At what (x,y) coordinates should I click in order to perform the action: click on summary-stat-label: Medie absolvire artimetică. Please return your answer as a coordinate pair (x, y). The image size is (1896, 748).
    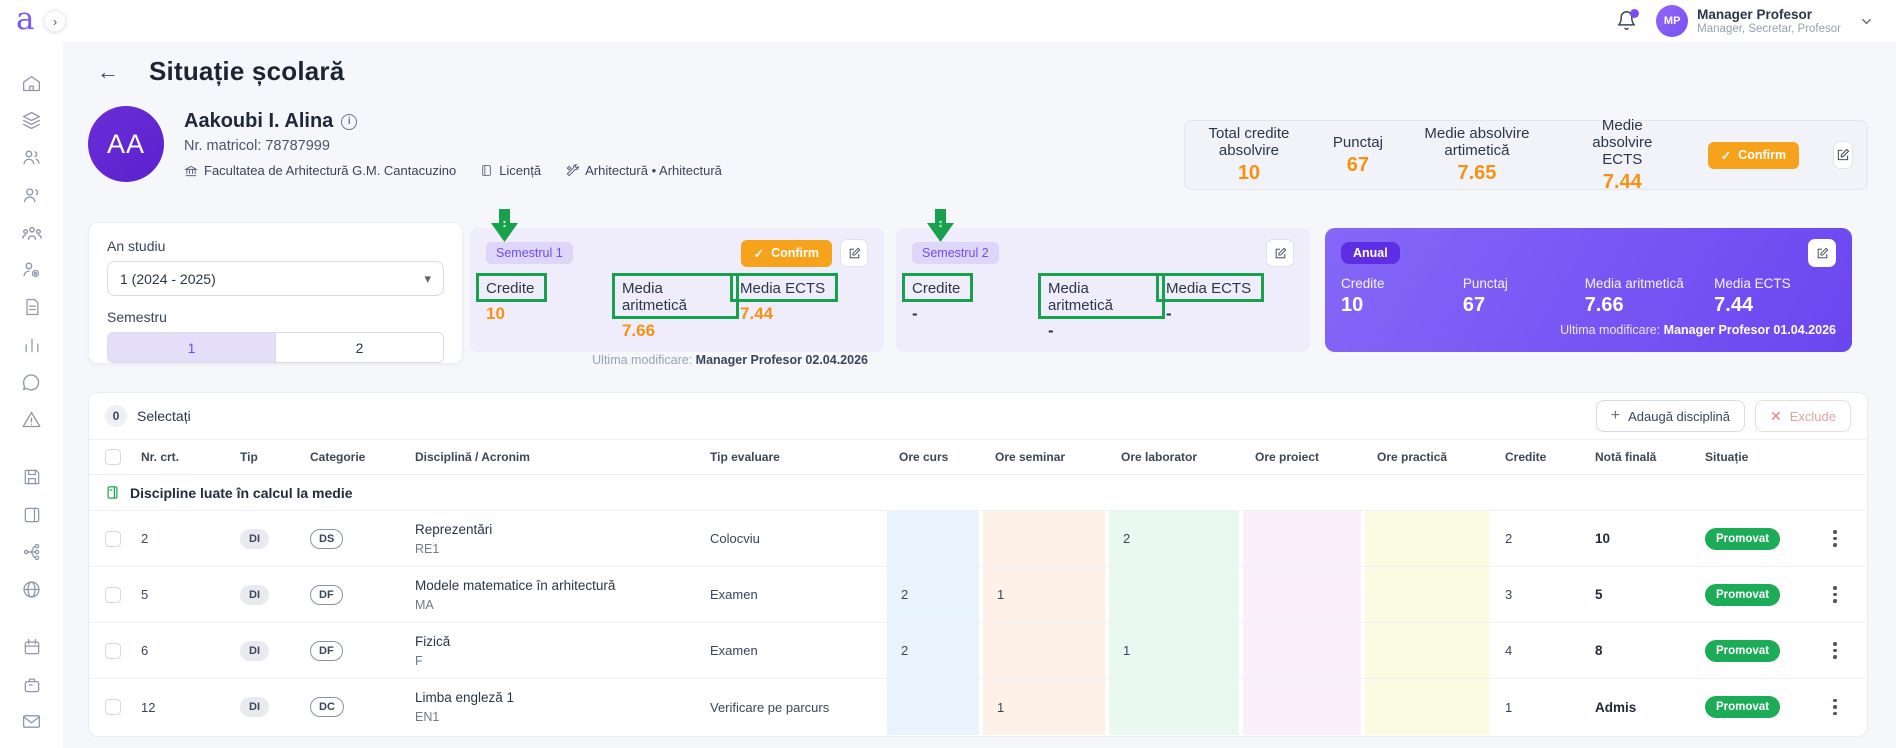
    Looking at the image, I should click on (1477, 142).